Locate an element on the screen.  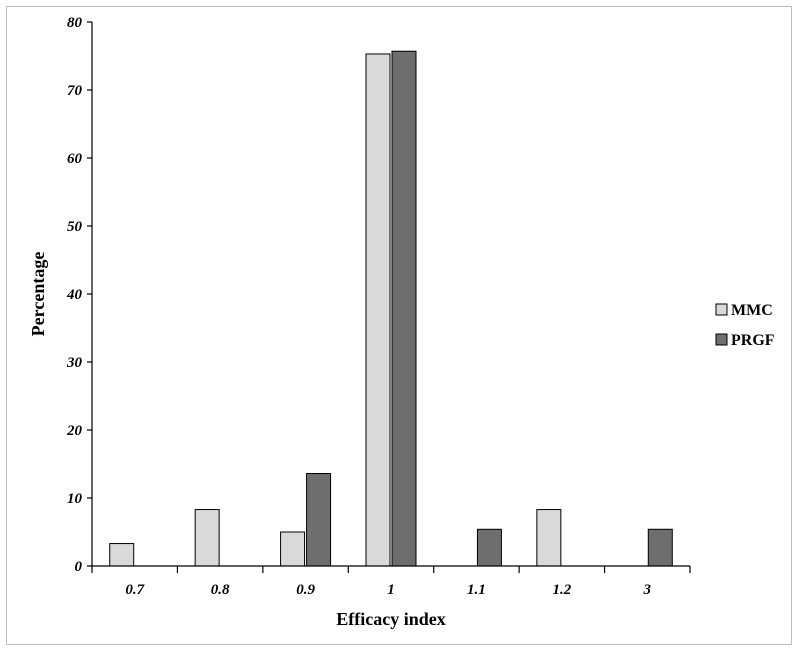
x-tick-label: 3 is located at coordinates (647, 590).